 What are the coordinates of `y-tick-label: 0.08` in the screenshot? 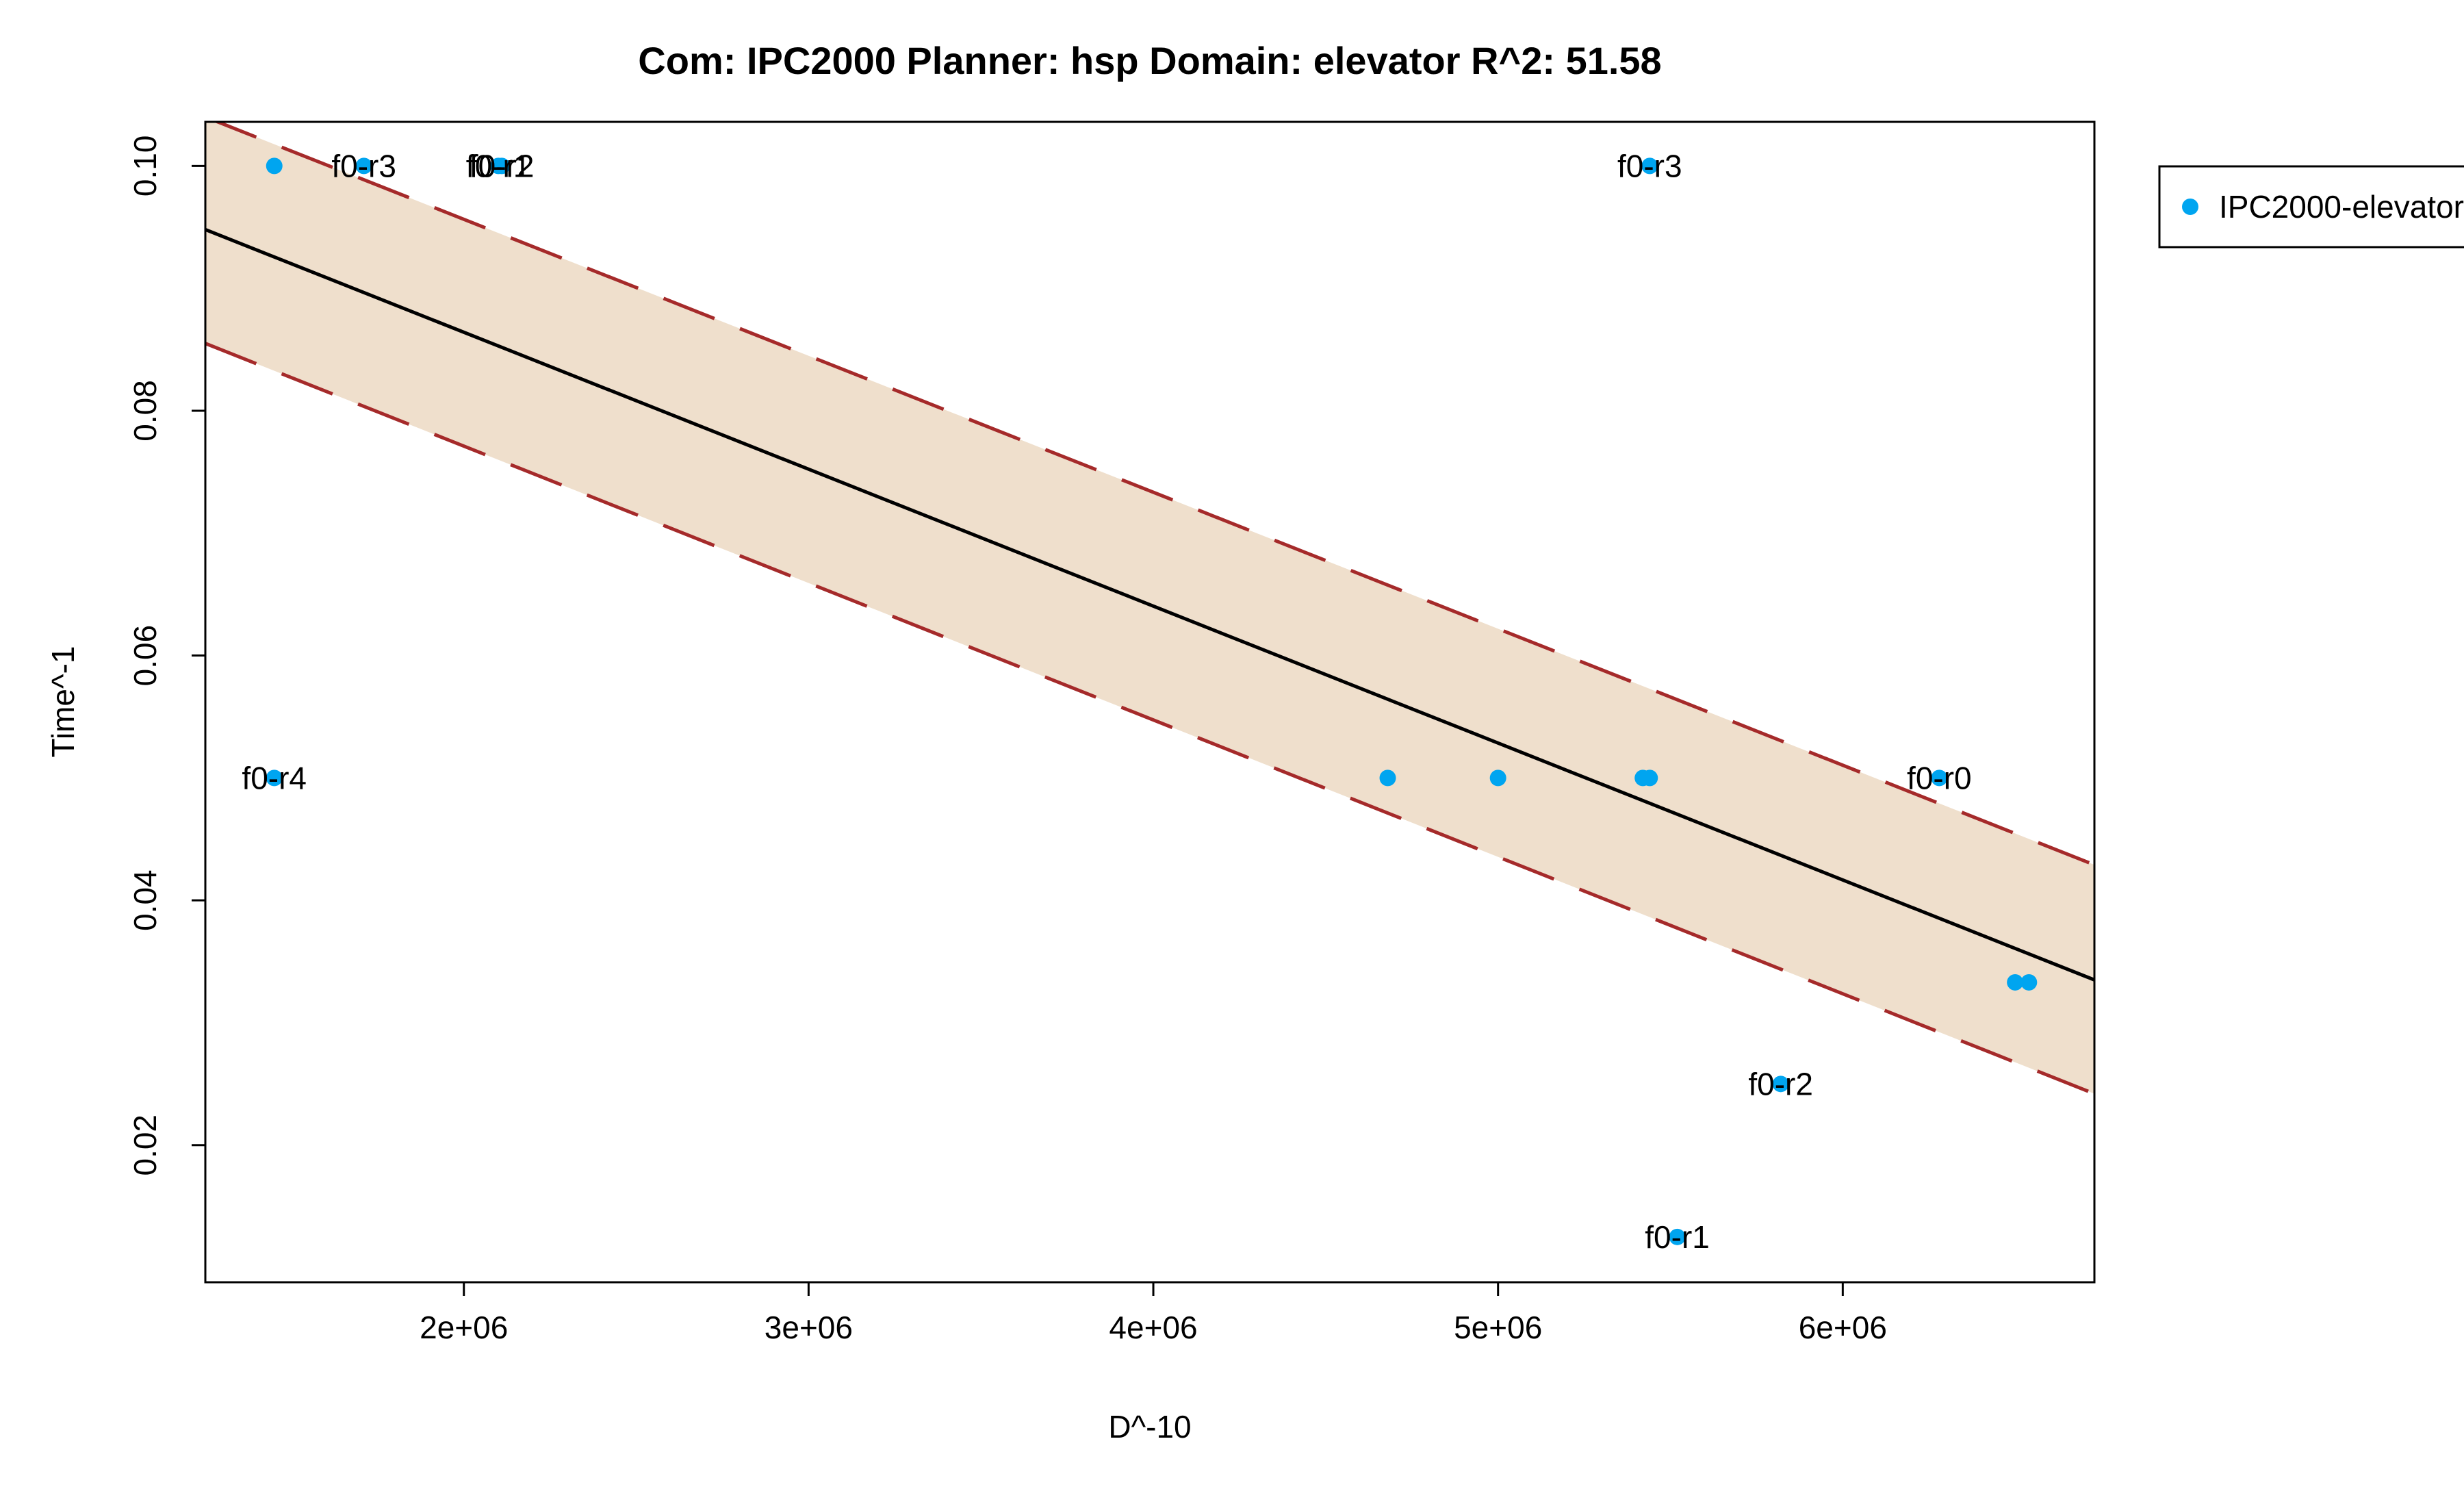 It's located at (145, 411).